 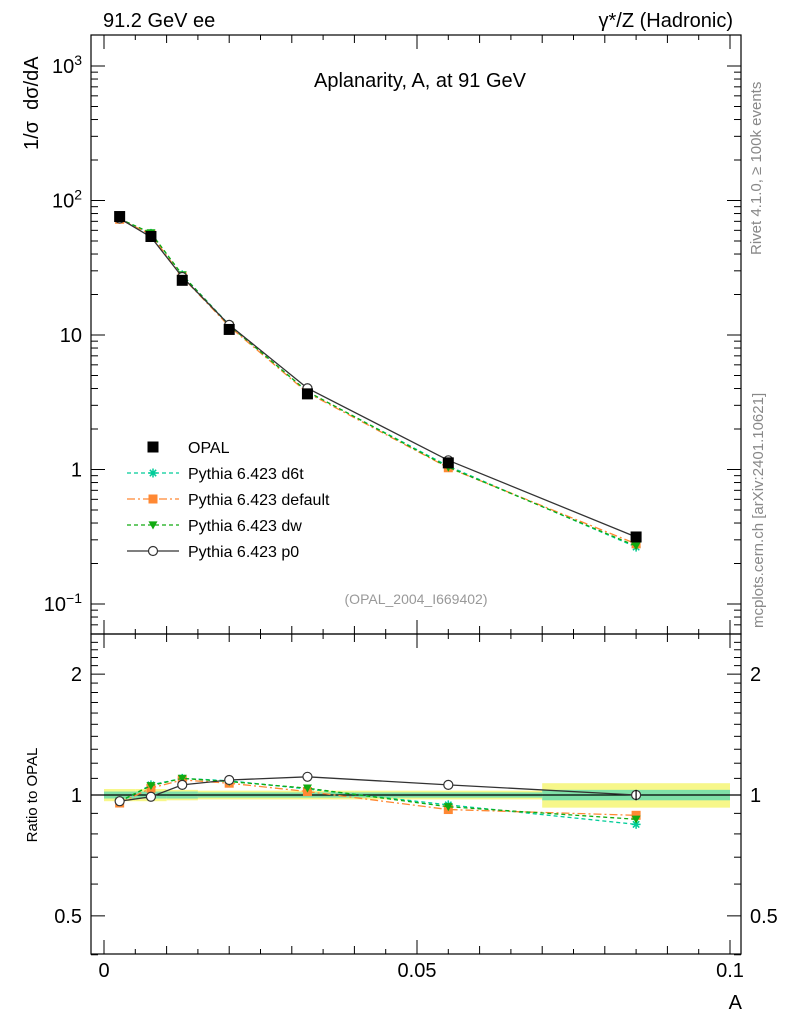 What do you see at coordinates (209, 448) in the screenshot?
I see `legend-label: OPAL` at bounding box center [209, 448].